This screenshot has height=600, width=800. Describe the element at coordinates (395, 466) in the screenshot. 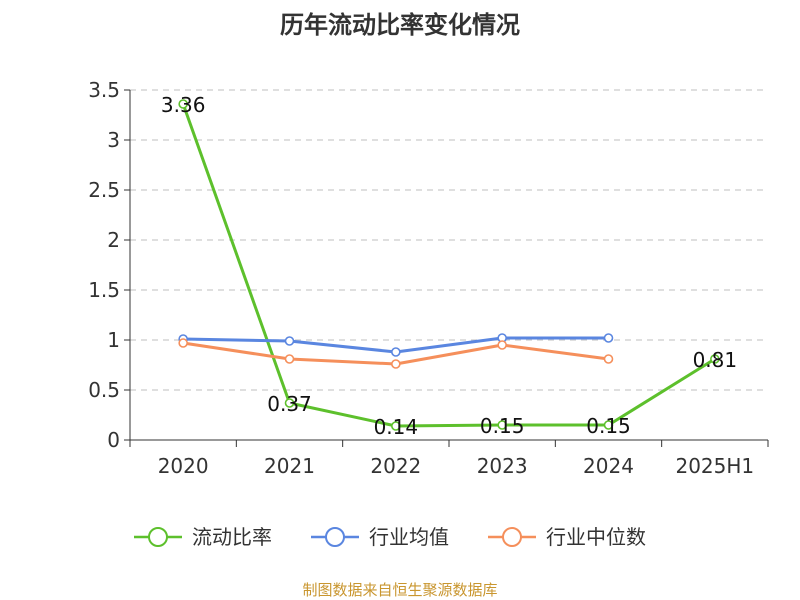

I see `x-tick-label: 2022` at that location.